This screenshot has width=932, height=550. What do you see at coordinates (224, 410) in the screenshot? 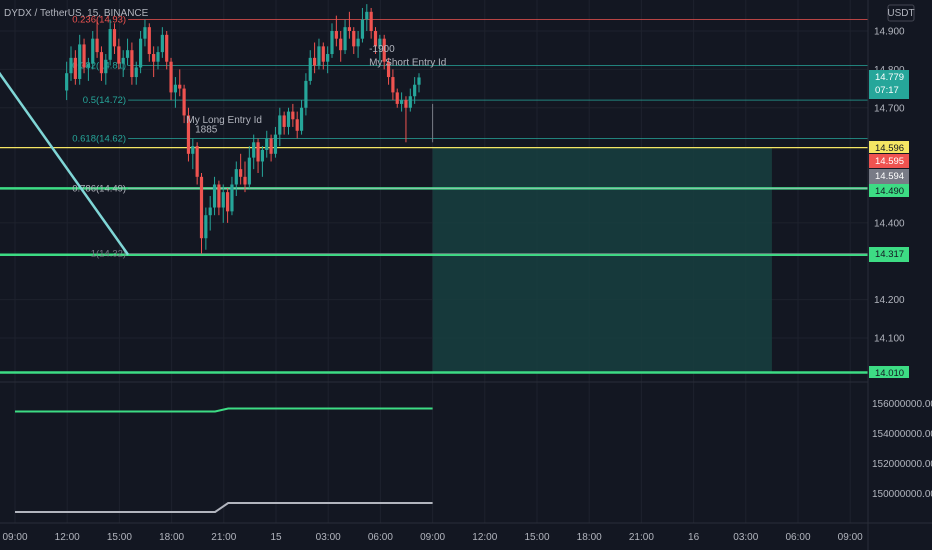
I see `volume-indicator-line` at bounding box center [224, 410].